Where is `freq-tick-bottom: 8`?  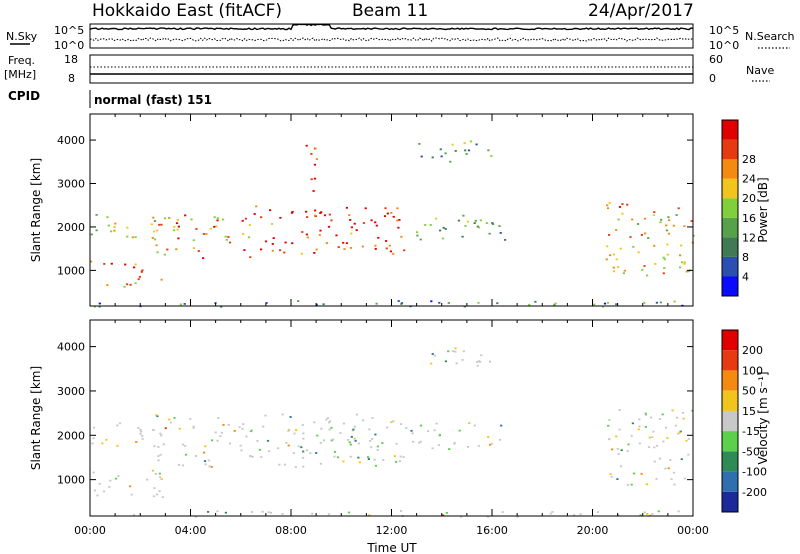 freq-tick-bottom: 8 is located at coordinates (71, 78).